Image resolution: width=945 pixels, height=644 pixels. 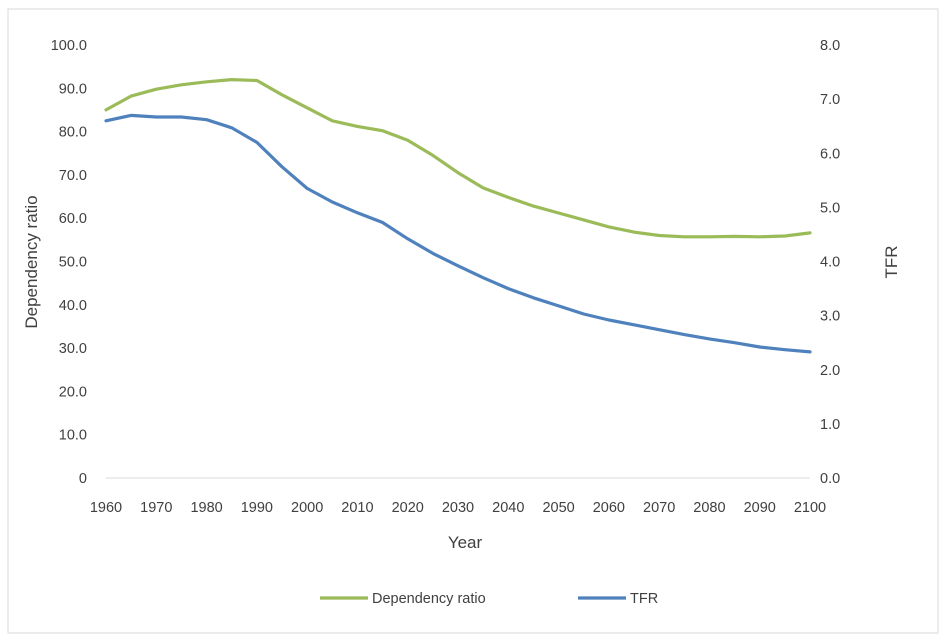 What do you see at coordinates (830, 100) in the screenshot?
I see `y2-tick-label: 7.0` at bounding box center [830, 100].